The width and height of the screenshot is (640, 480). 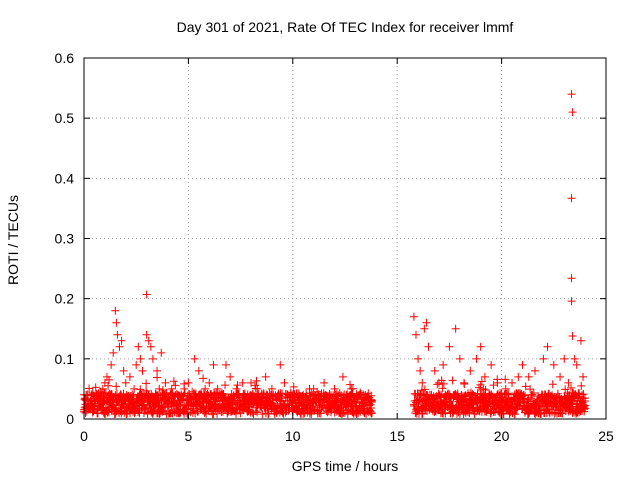 What do you see at coordinates (84, 436) in the screenshot?
I see `x-tick-label: 0` at bounding box center [84, 436].